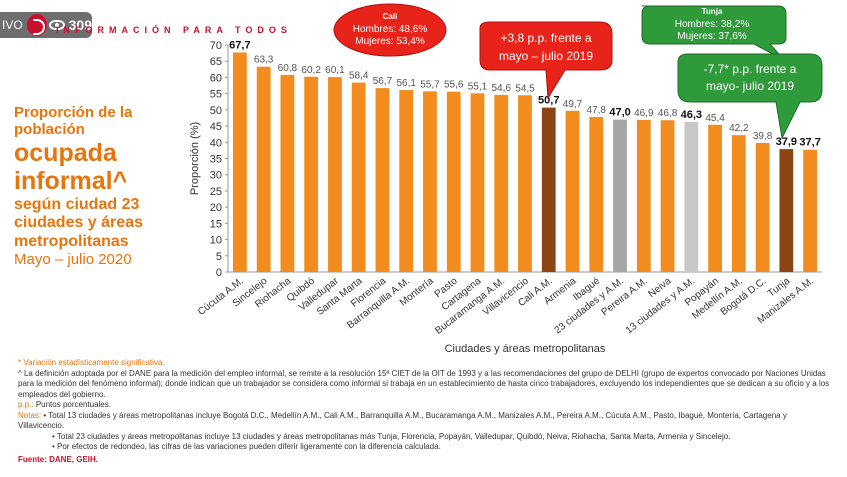  I want to click on data-label: 58,4, so click(359, 76).